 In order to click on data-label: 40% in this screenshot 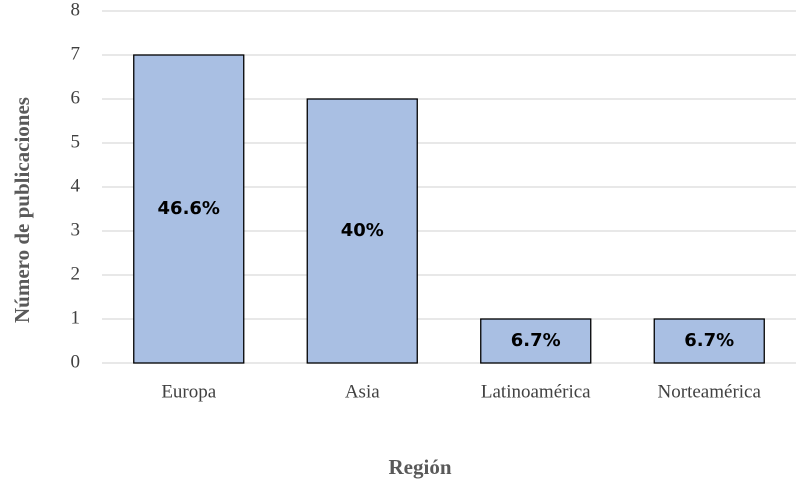, I will do `click(362, 230)`.